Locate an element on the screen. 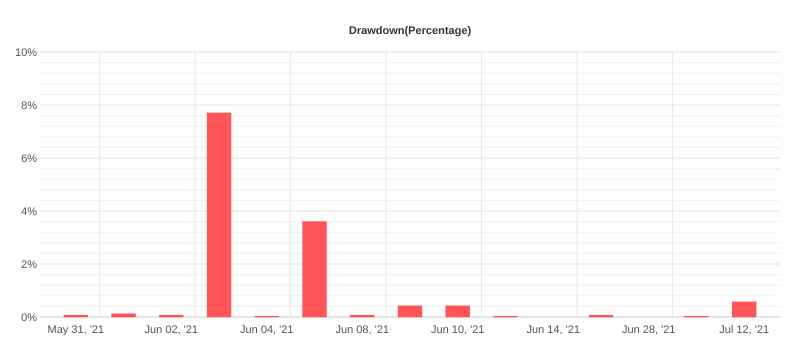 The image size is (792, 356). x-tick-label: Jun 10, '21 is located at coordinates (457, 330).